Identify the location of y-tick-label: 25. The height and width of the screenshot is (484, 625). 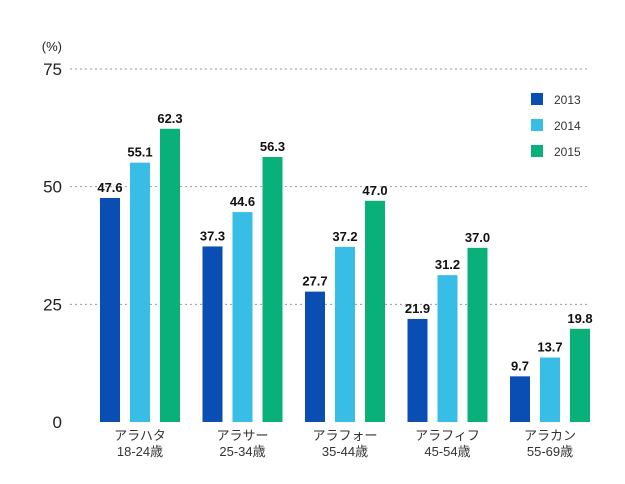
(52, 304).